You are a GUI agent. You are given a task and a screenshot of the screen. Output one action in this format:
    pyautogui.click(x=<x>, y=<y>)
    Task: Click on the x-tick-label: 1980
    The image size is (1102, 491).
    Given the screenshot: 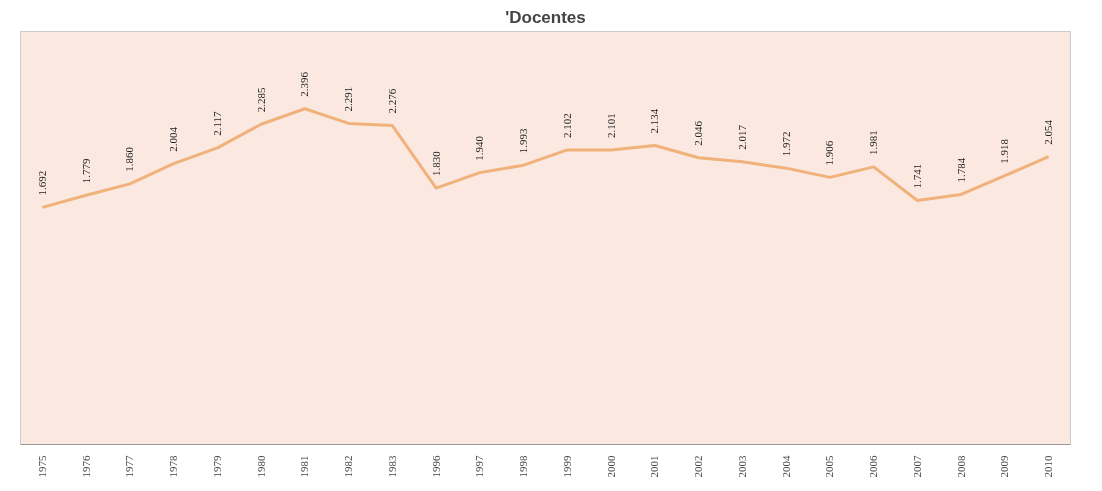 What is the action you would take?
    pyautogui.click(x=260, y=466)
    